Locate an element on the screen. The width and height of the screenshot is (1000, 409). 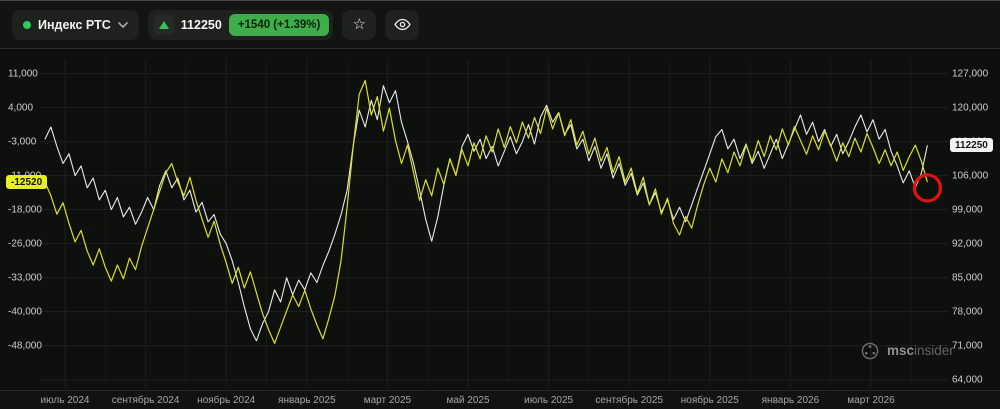
price-display: 112250 +1540 (+1.39%) is located at coordinates (240, 24).